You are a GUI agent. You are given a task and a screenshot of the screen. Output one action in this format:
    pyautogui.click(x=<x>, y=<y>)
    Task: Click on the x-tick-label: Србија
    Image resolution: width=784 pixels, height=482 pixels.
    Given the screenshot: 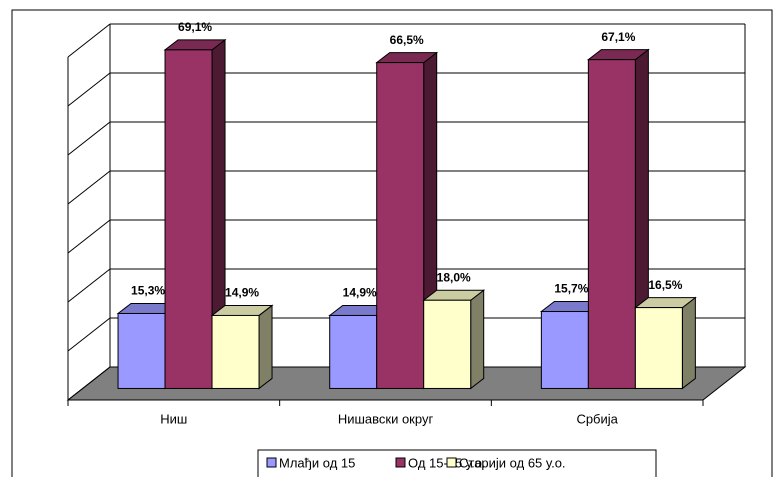 What is the action you would take?
    pyautogui.click(x=597, y=418)
    